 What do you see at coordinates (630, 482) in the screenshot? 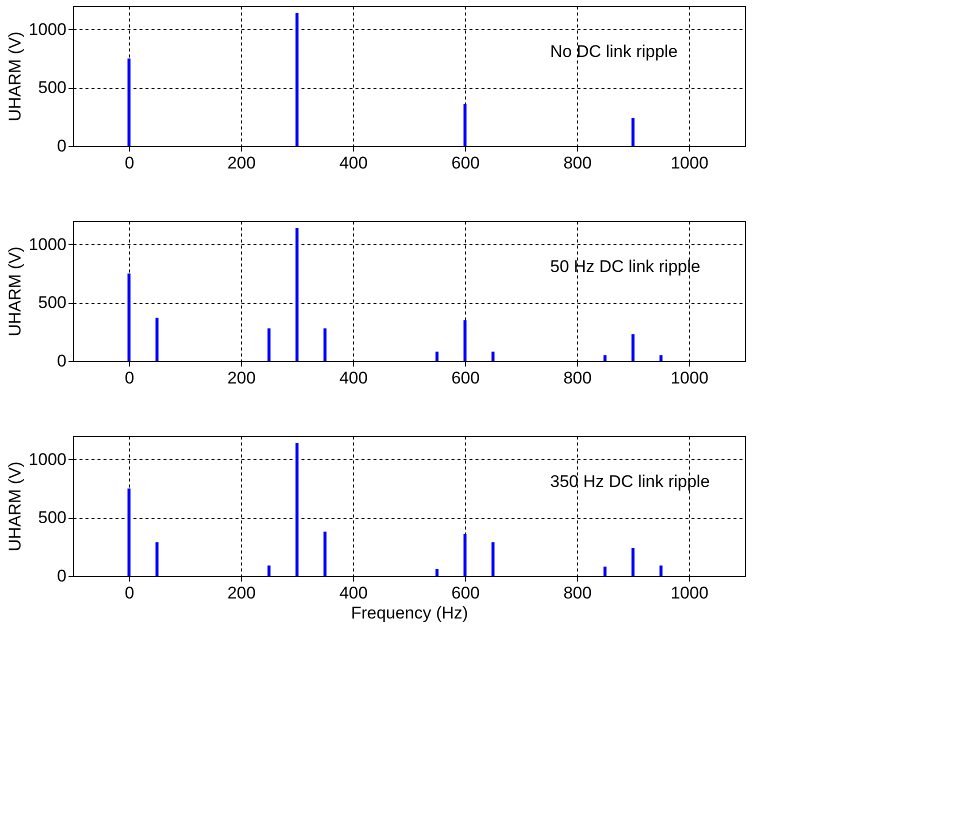
I see `annotation: 350 Hz DC link ripple` at bounding box center [630, 482].